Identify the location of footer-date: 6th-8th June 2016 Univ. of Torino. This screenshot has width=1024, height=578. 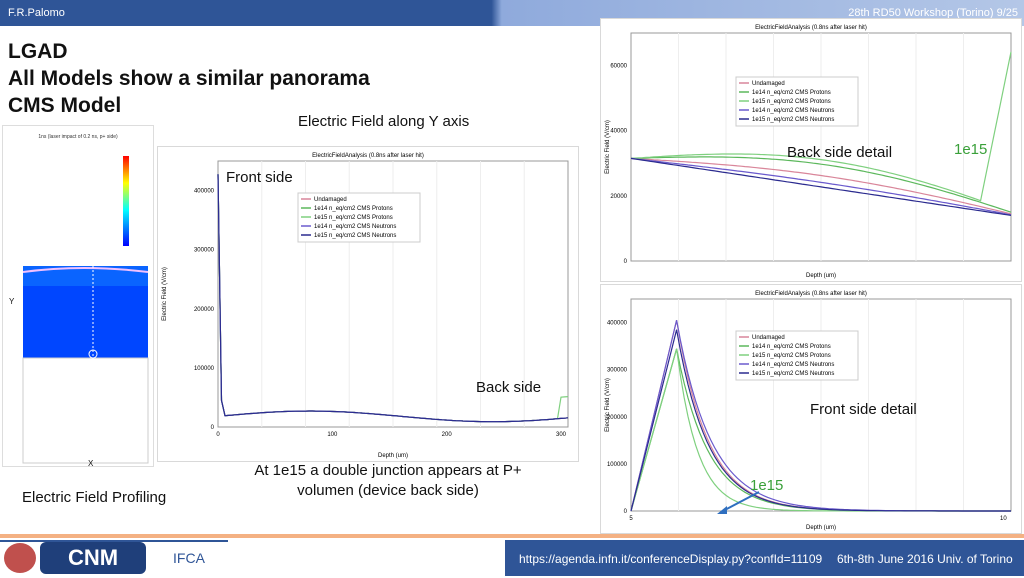
(925, 559).